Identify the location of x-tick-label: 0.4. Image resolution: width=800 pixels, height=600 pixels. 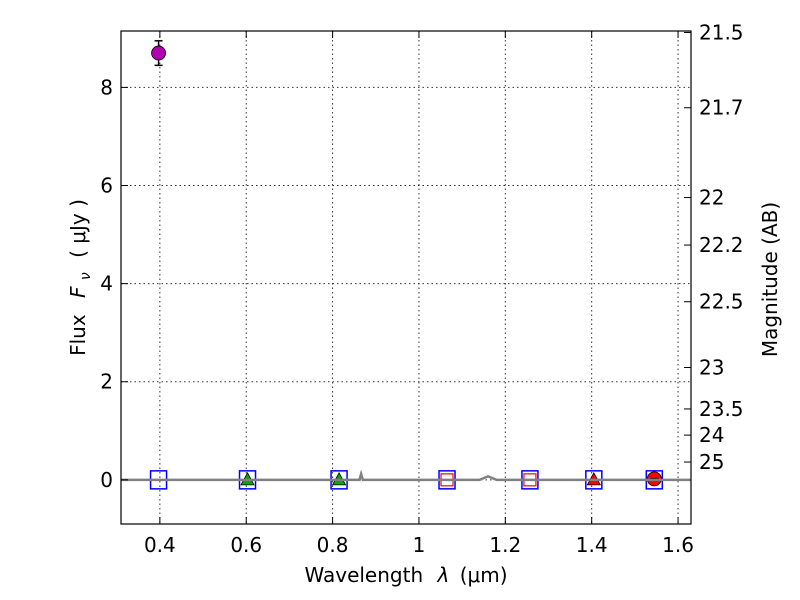
(160, 545).